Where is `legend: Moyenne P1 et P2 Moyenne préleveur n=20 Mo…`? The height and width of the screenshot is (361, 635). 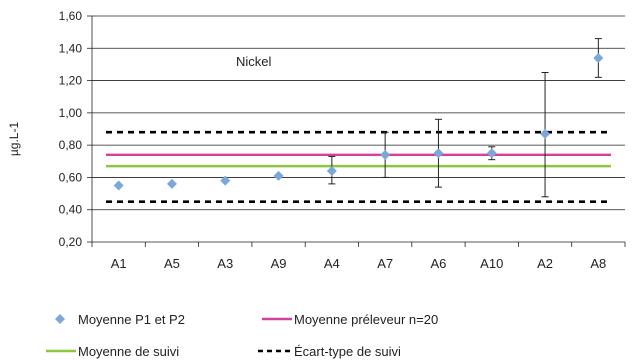
legend: Moyenne P1 et P2 Moyenne préleveur n=20 Mo… is located at coordinates (242, 335).